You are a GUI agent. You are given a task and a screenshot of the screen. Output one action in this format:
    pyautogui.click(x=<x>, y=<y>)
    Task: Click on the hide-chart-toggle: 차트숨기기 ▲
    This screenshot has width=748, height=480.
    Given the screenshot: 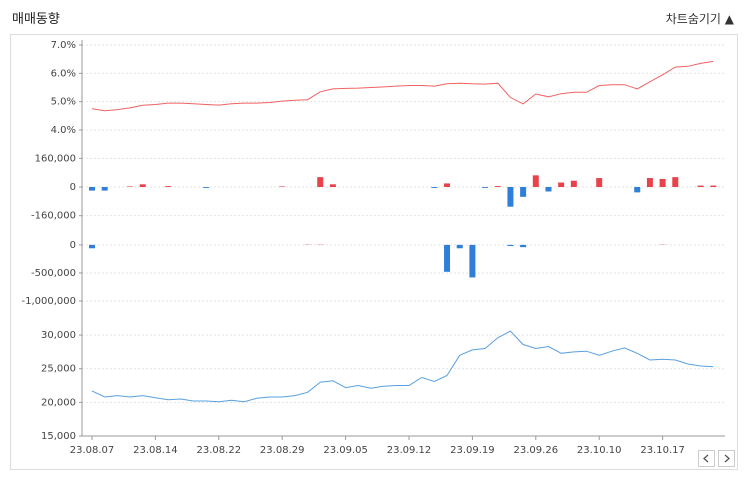 What is the action you would take?
    pyautogui.click(x=699, y=19)
    